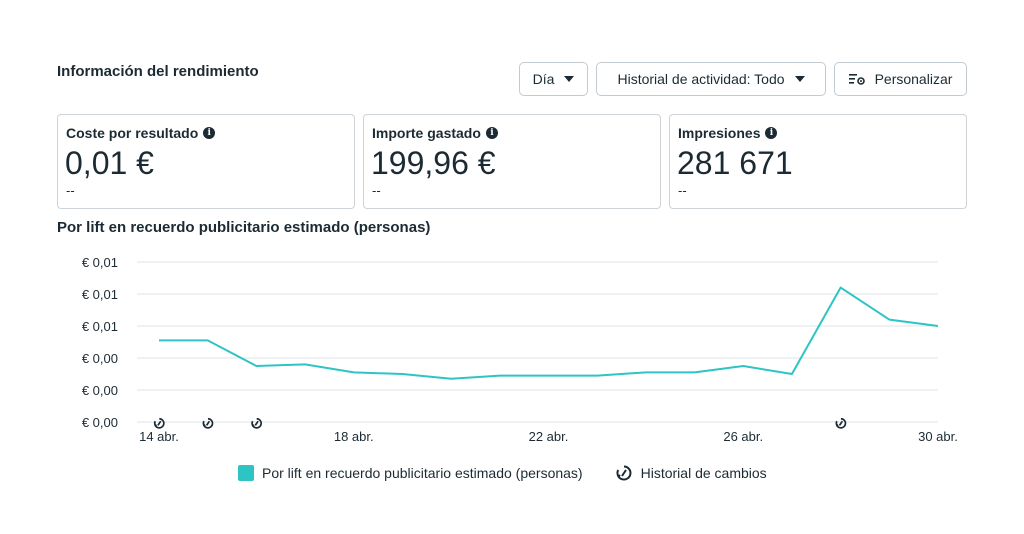 This screenshot has width=1024, height=534. I want to click on legend-history-label: Historial de cambios, so click(703, 473).